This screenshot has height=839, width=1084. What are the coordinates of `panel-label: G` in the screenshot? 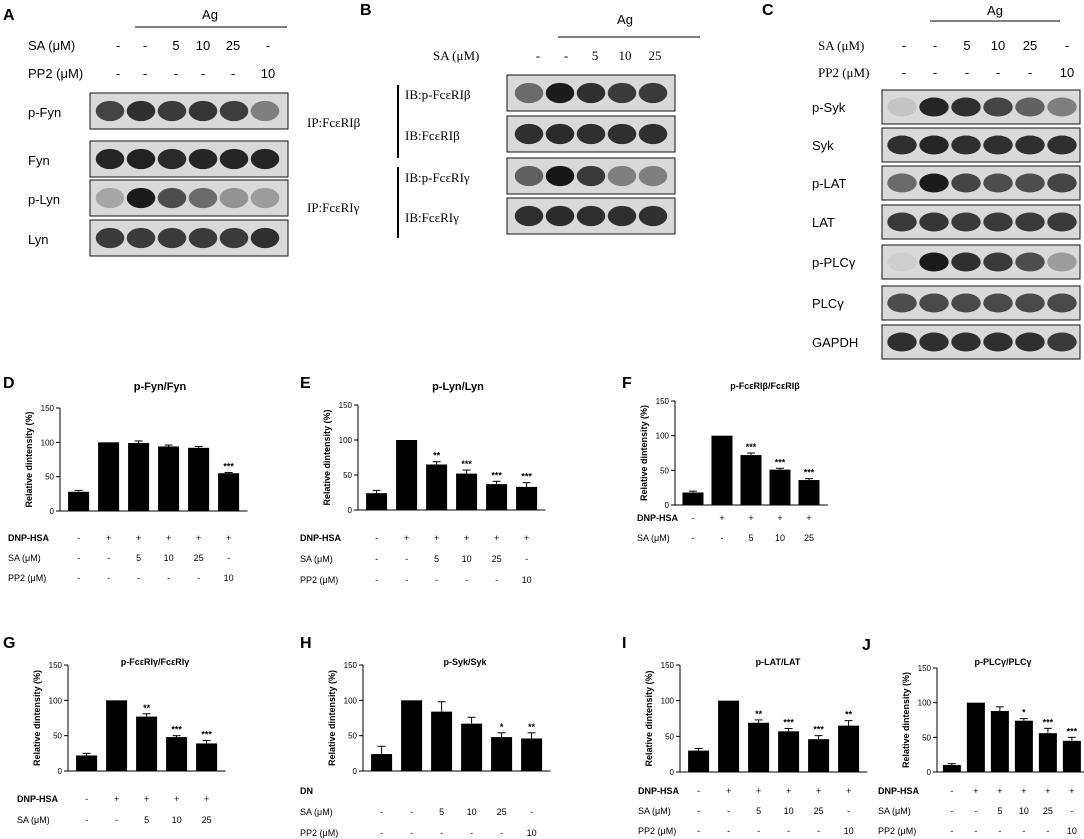 It's located at (9, 643).